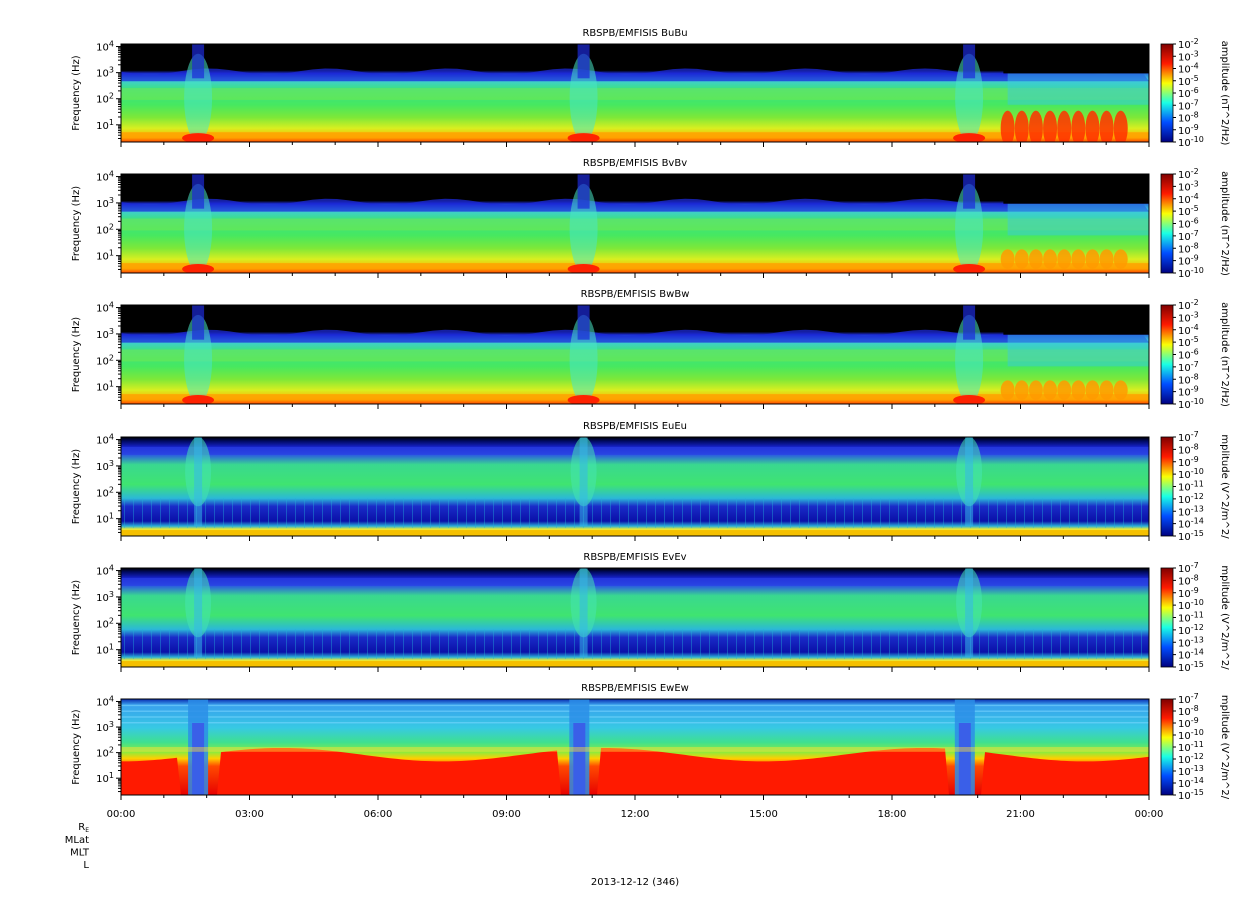  Describe the element at coordinates (635, 882) in the screenshot. I see `footer-date: 2013-12-12 (346)` at that location.